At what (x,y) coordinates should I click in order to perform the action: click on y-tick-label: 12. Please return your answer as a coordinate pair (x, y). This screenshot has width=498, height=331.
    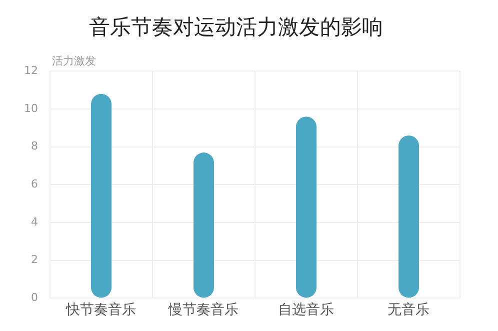
    Looking at the image, I should click on (31, 71).